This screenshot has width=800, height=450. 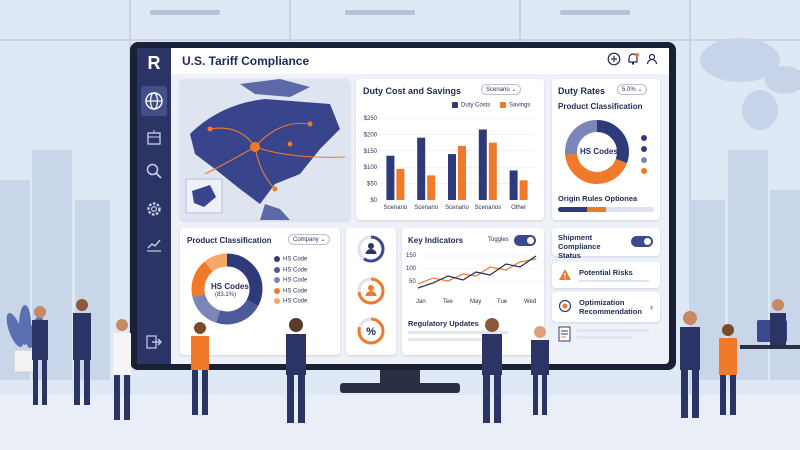 What do you see at coordinates (476, 302) in the screenshot?
I see `x-tick: May` at bounding box center [476, 302].